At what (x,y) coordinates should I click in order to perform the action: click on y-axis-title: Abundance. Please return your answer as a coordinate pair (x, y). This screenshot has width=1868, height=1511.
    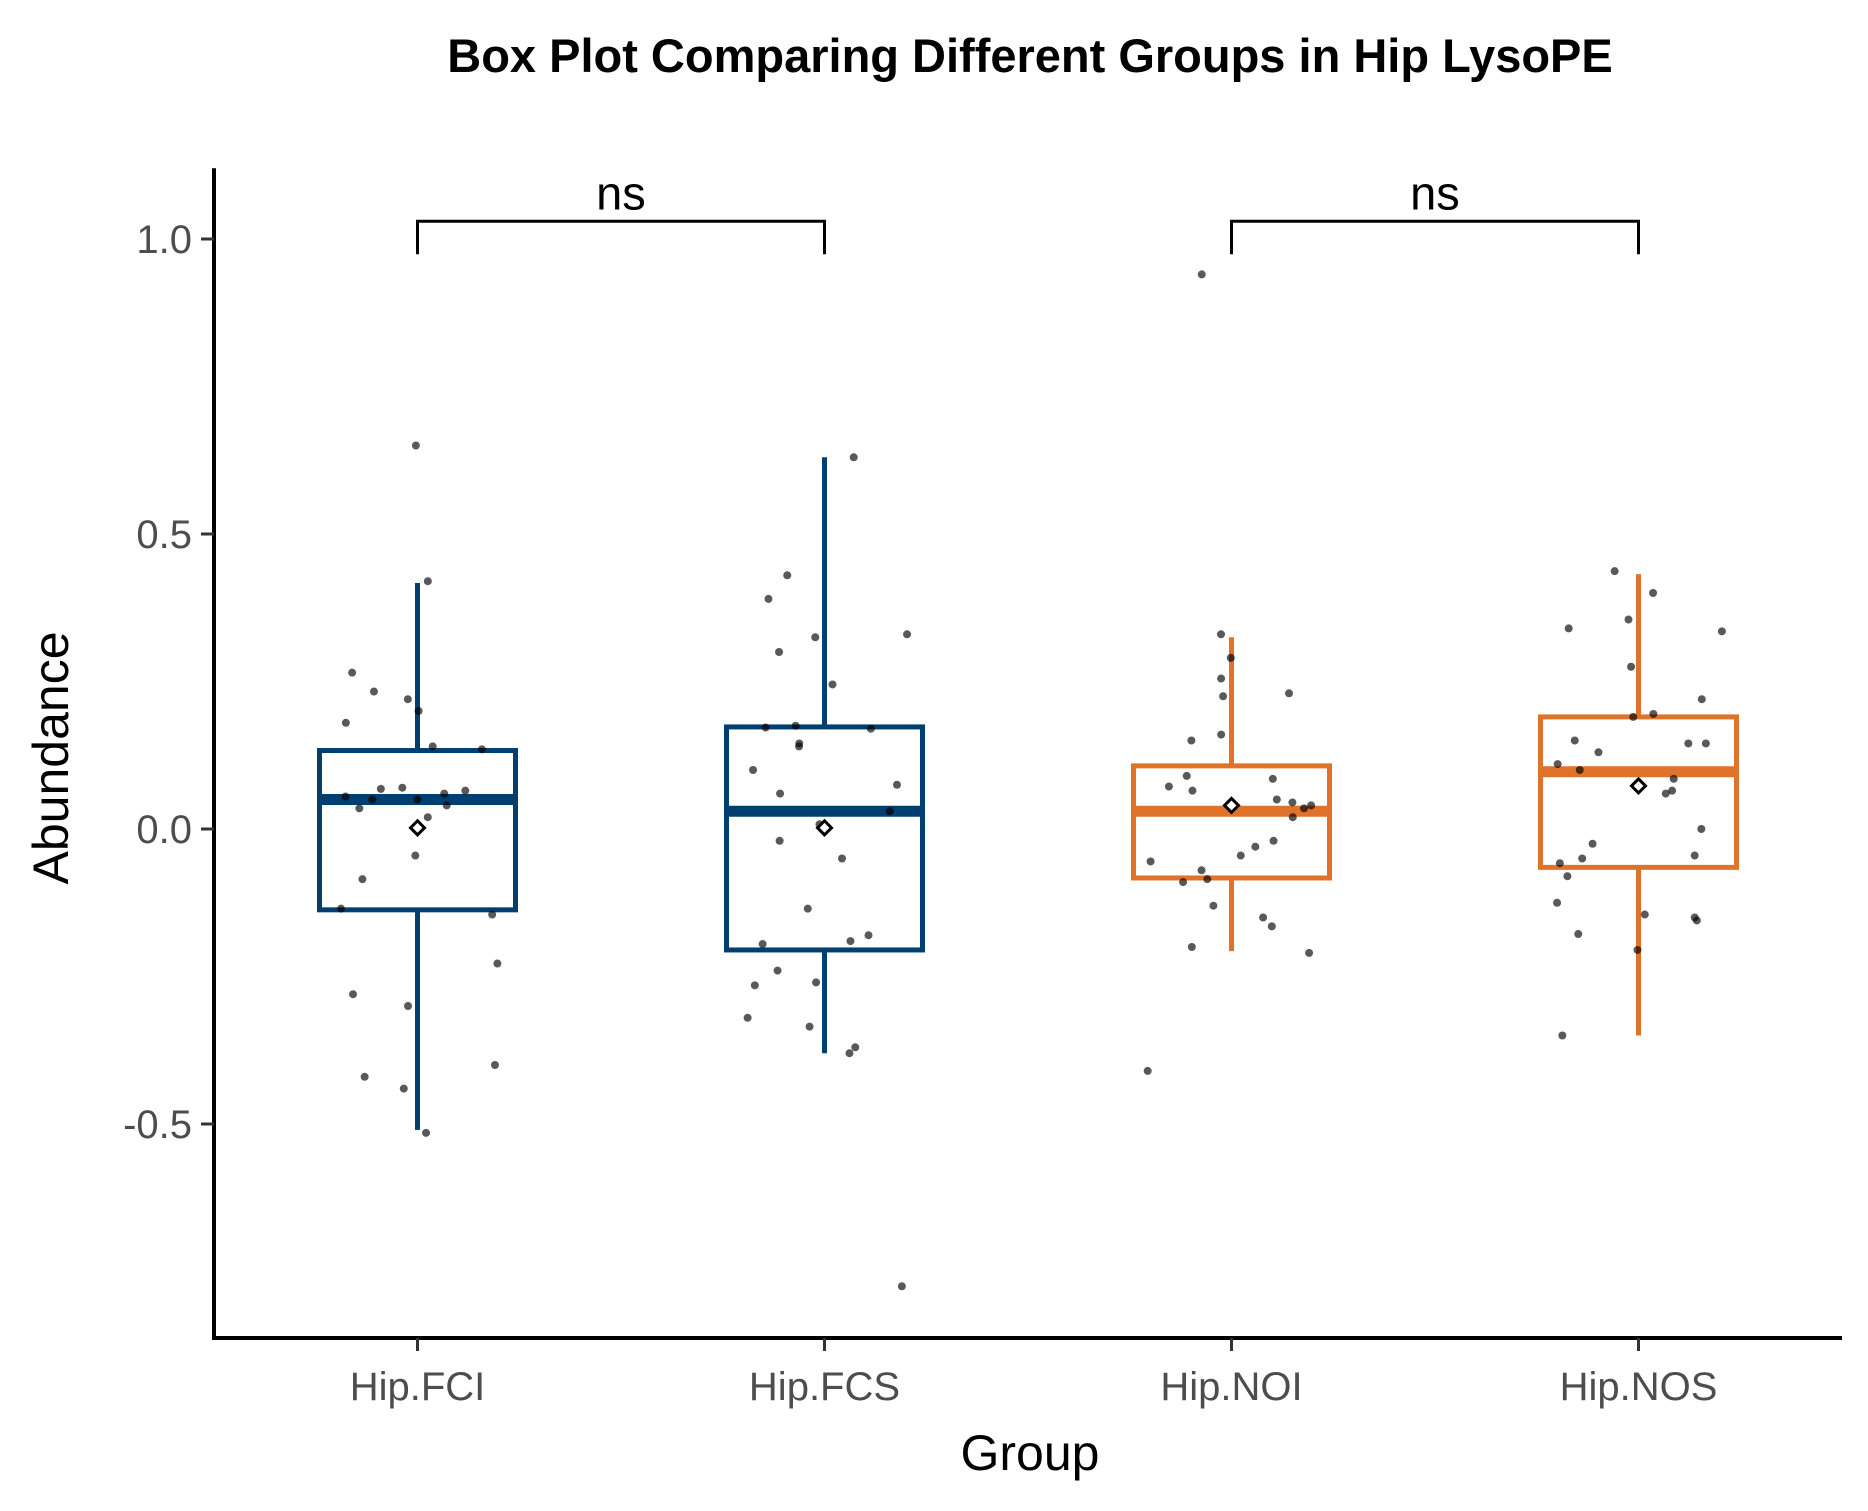
    Looking at the image, I should click on (51, 757).